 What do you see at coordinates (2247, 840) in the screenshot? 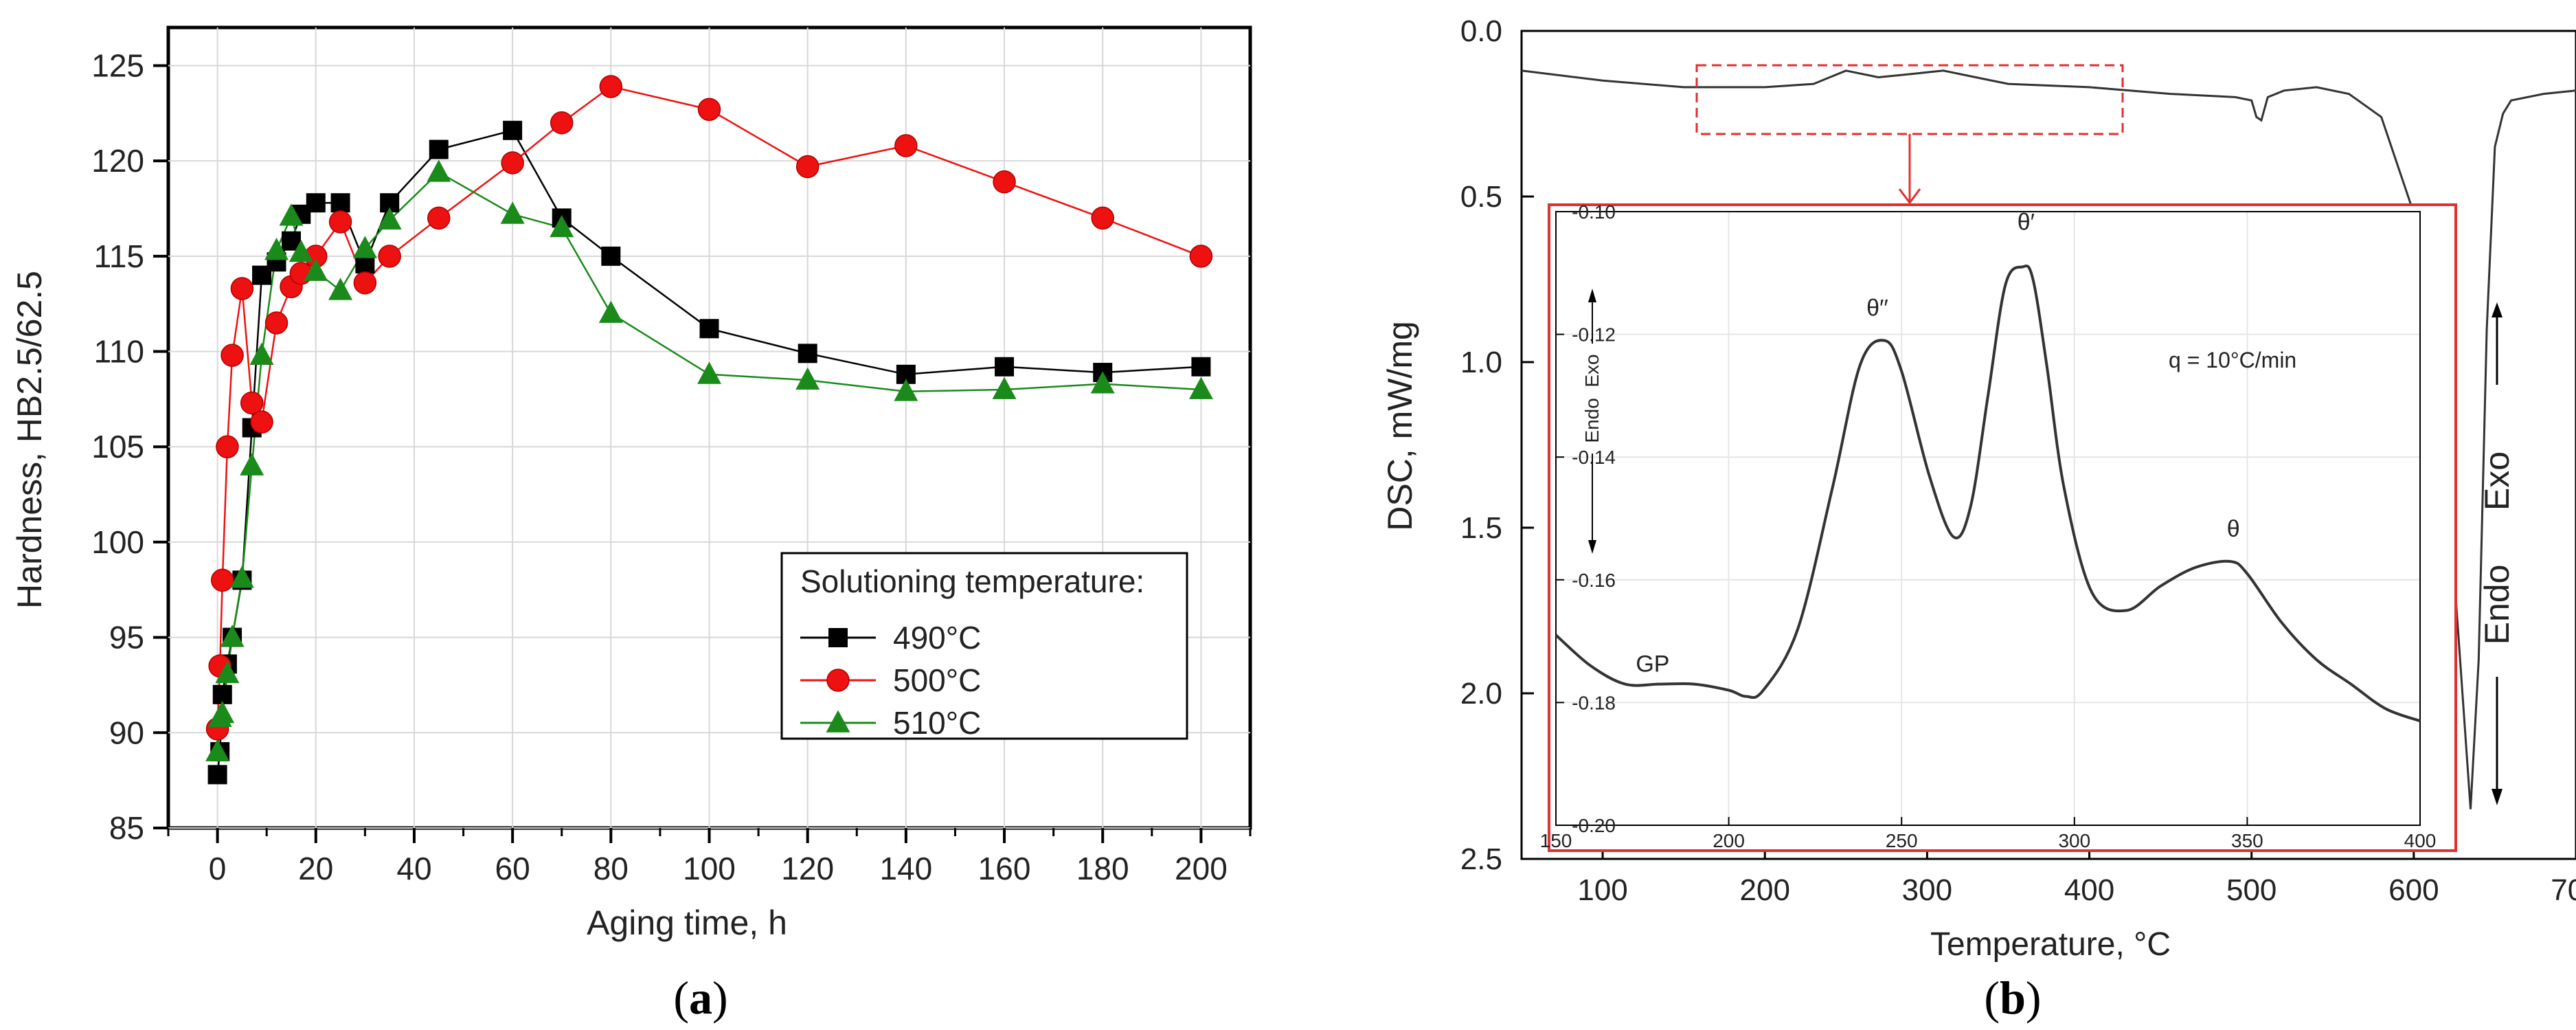
I see `inset-x-tick-label: 350` at bounding box center [2247, 840].